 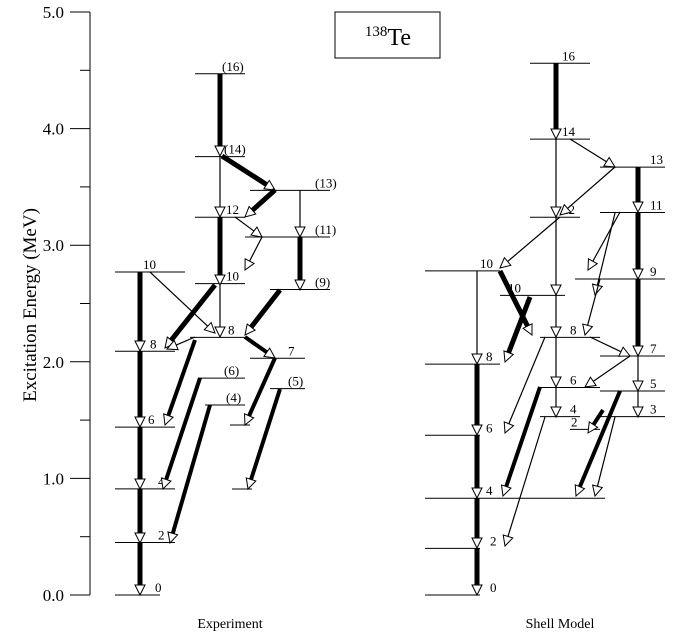 I want to click on level-label: (6), so click(x=231, y=370).